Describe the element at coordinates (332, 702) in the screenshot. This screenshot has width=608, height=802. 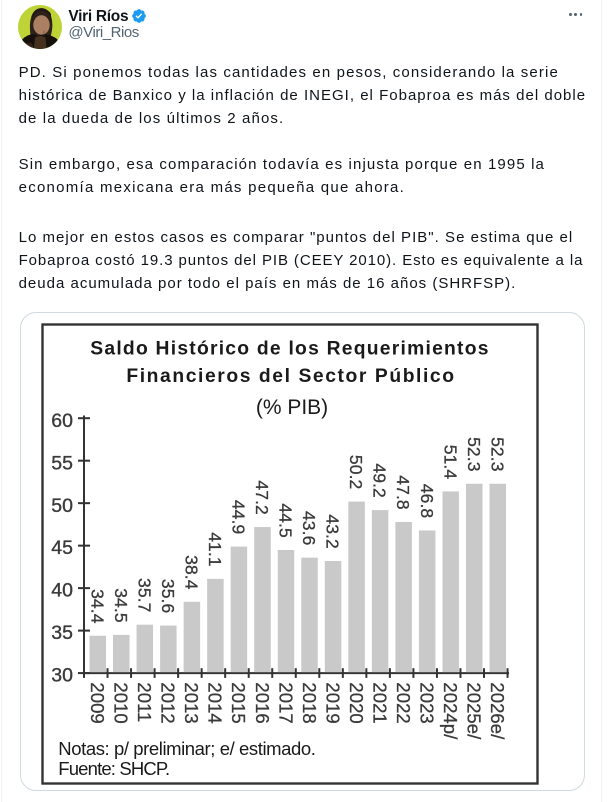
I see `svg-text: 2019` at that location.